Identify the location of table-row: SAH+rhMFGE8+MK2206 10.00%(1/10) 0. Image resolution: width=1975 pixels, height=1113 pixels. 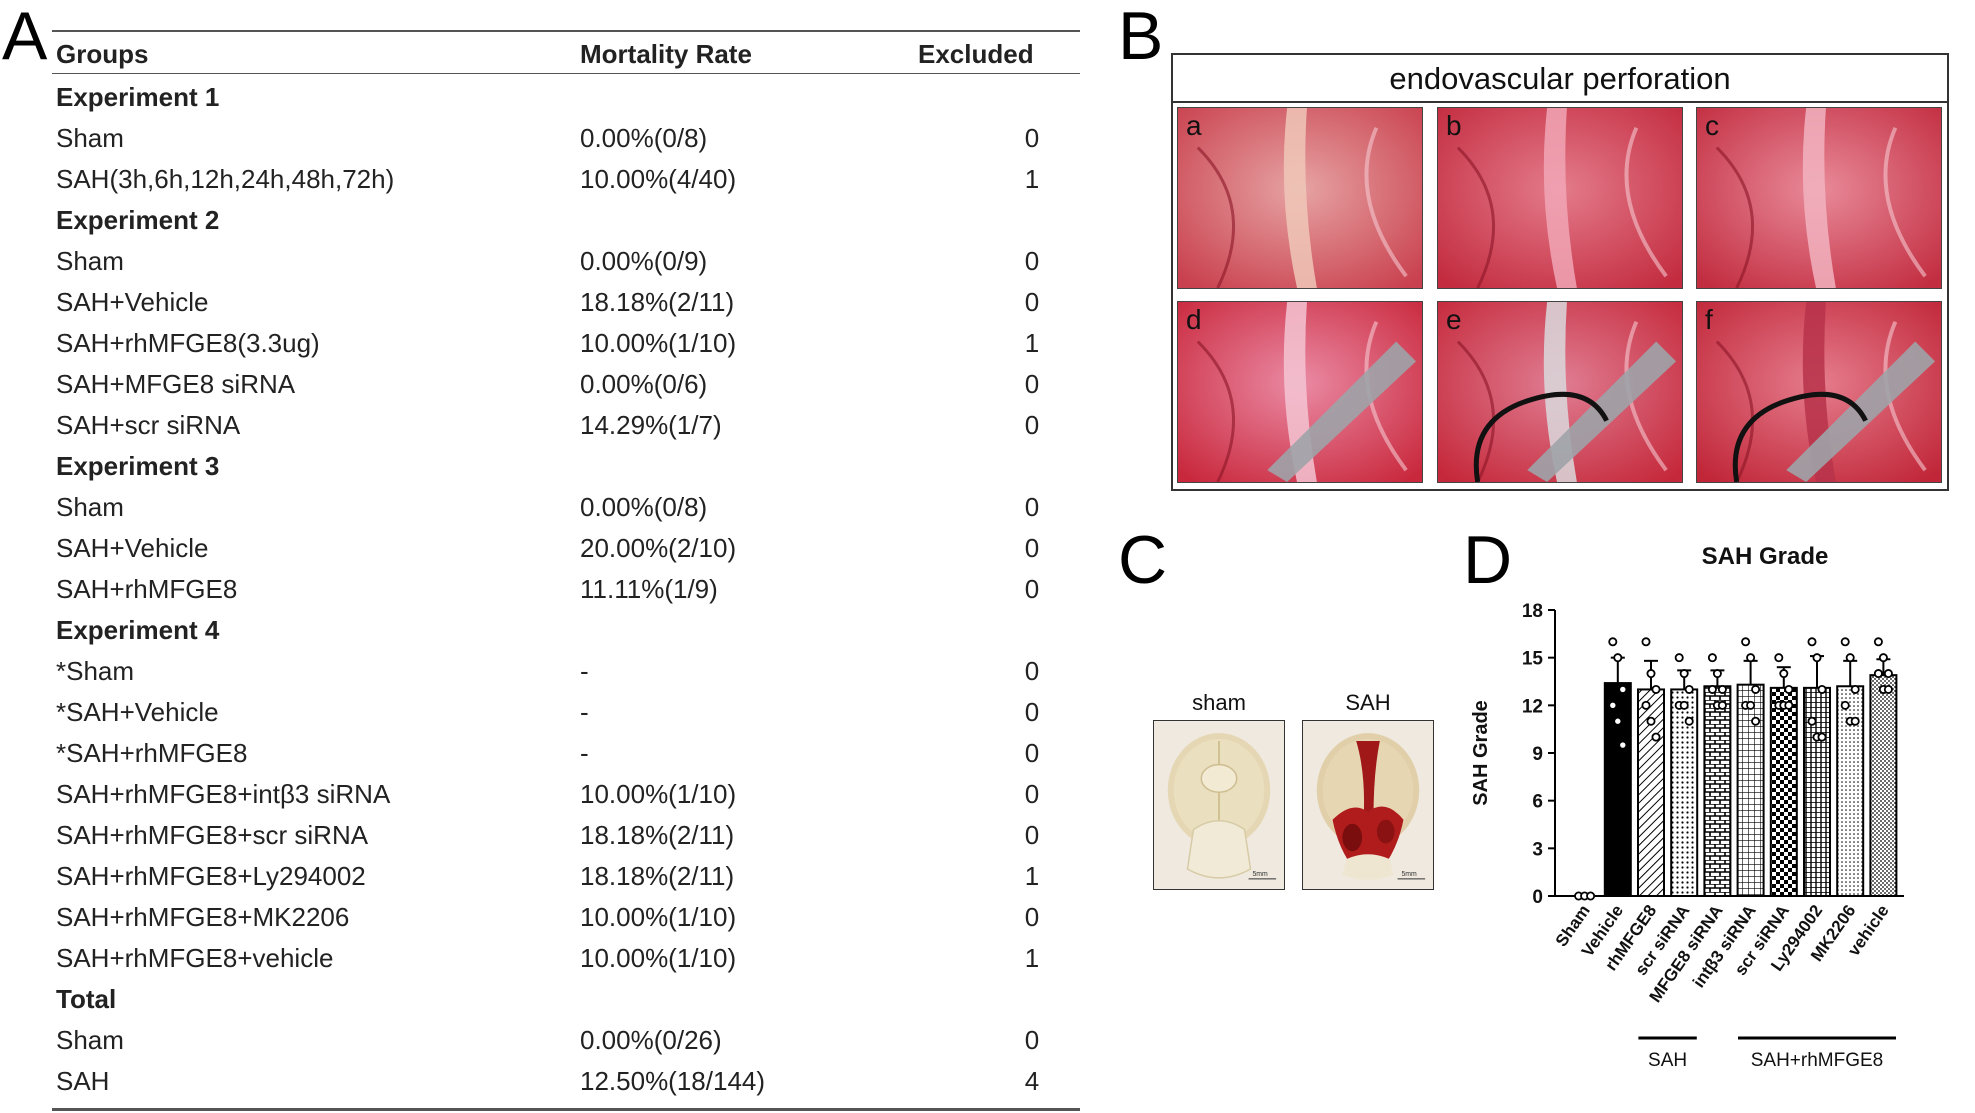
(566, 916).